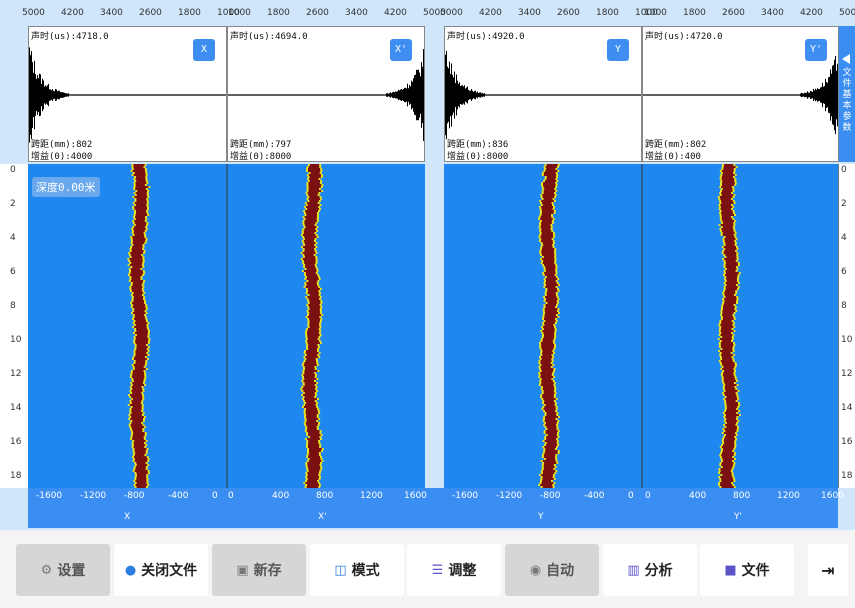  Describe the element at coordinates (847, 374) in the screenshot. I see `depth-tick: 12` at that location.